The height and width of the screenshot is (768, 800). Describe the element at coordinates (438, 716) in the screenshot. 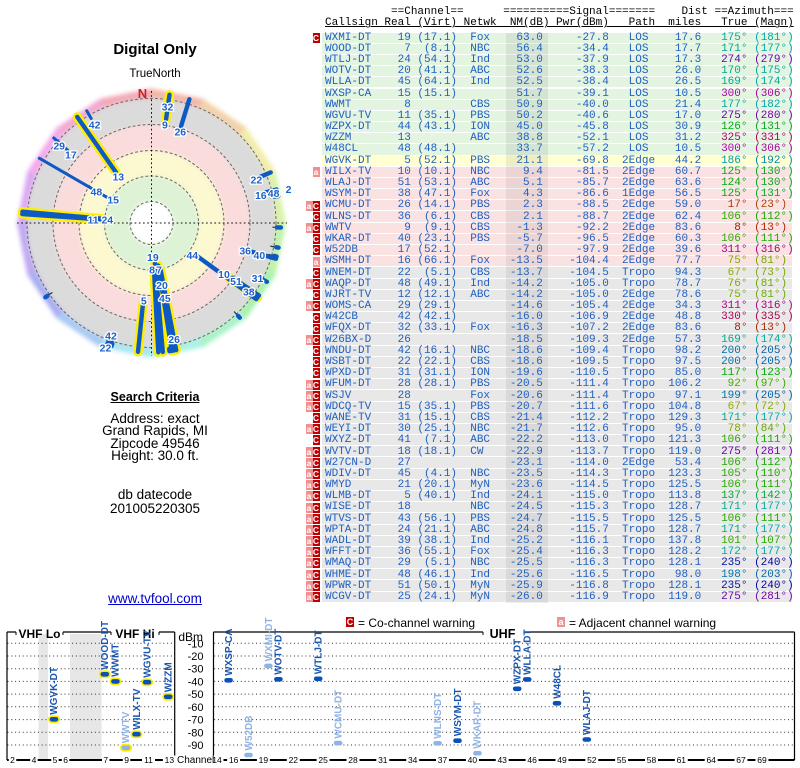

I see `svg-text: WLNS-DT` at that location.